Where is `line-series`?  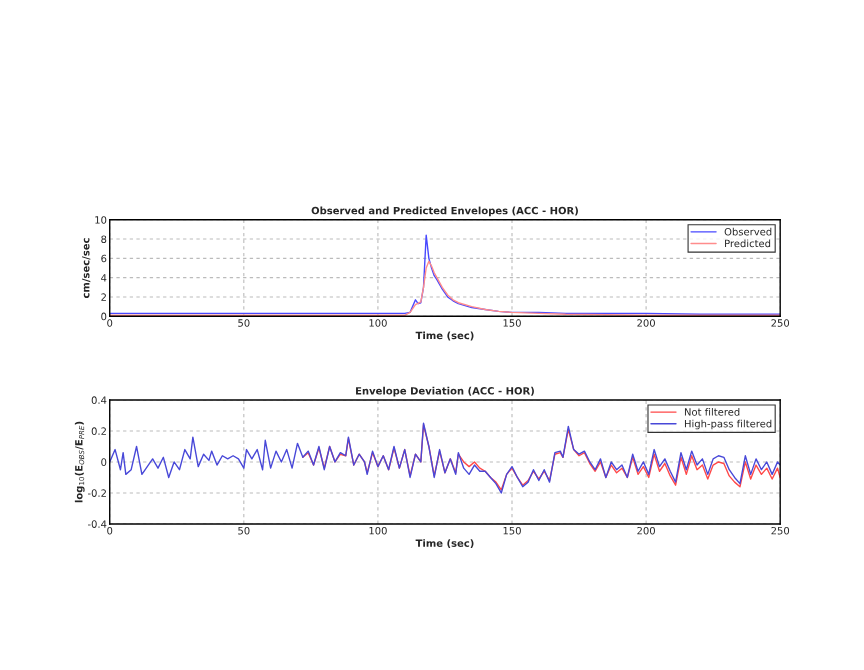 line-series is located at coordinates (445, 458).